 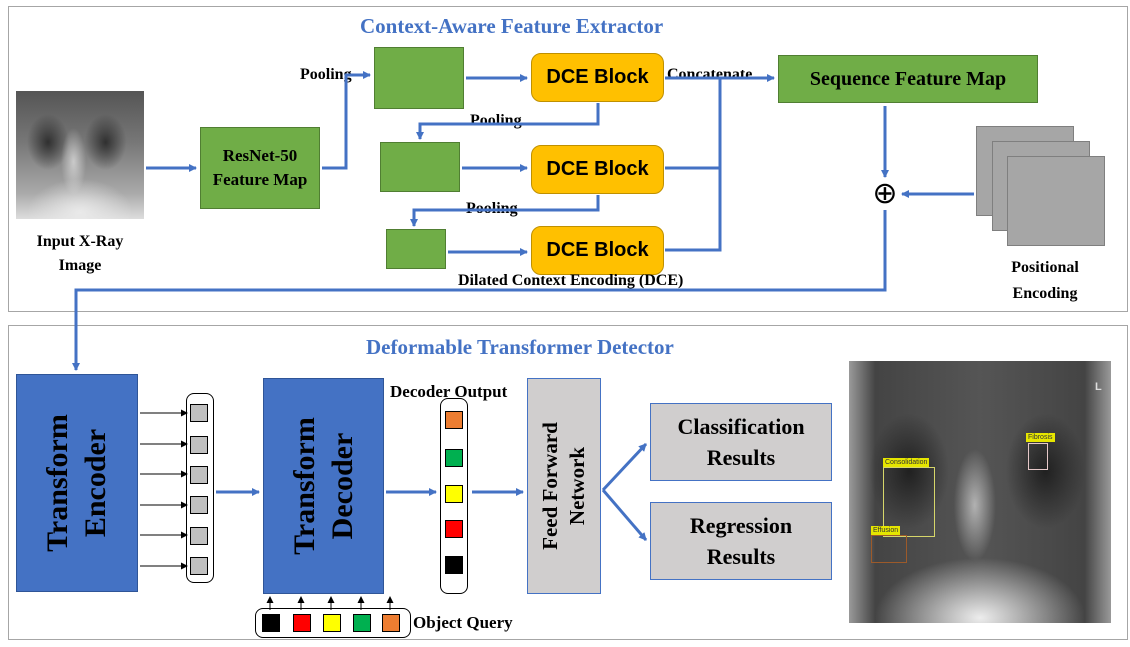 What do you see at coordinates (906, 462) in the screenshot?
I see `consolidation-bbox-label: Consolidation` at bounding box center [906, 462].